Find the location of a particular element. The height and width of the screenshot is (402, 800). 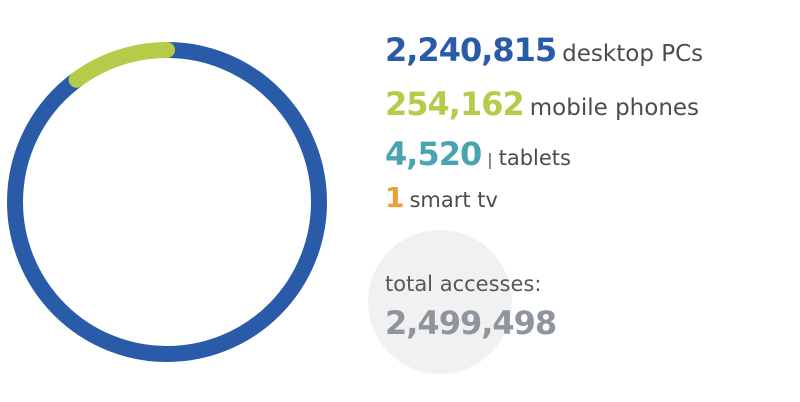

legend-value-desktop: 2,240,815 is located at coordinates (471, 50).